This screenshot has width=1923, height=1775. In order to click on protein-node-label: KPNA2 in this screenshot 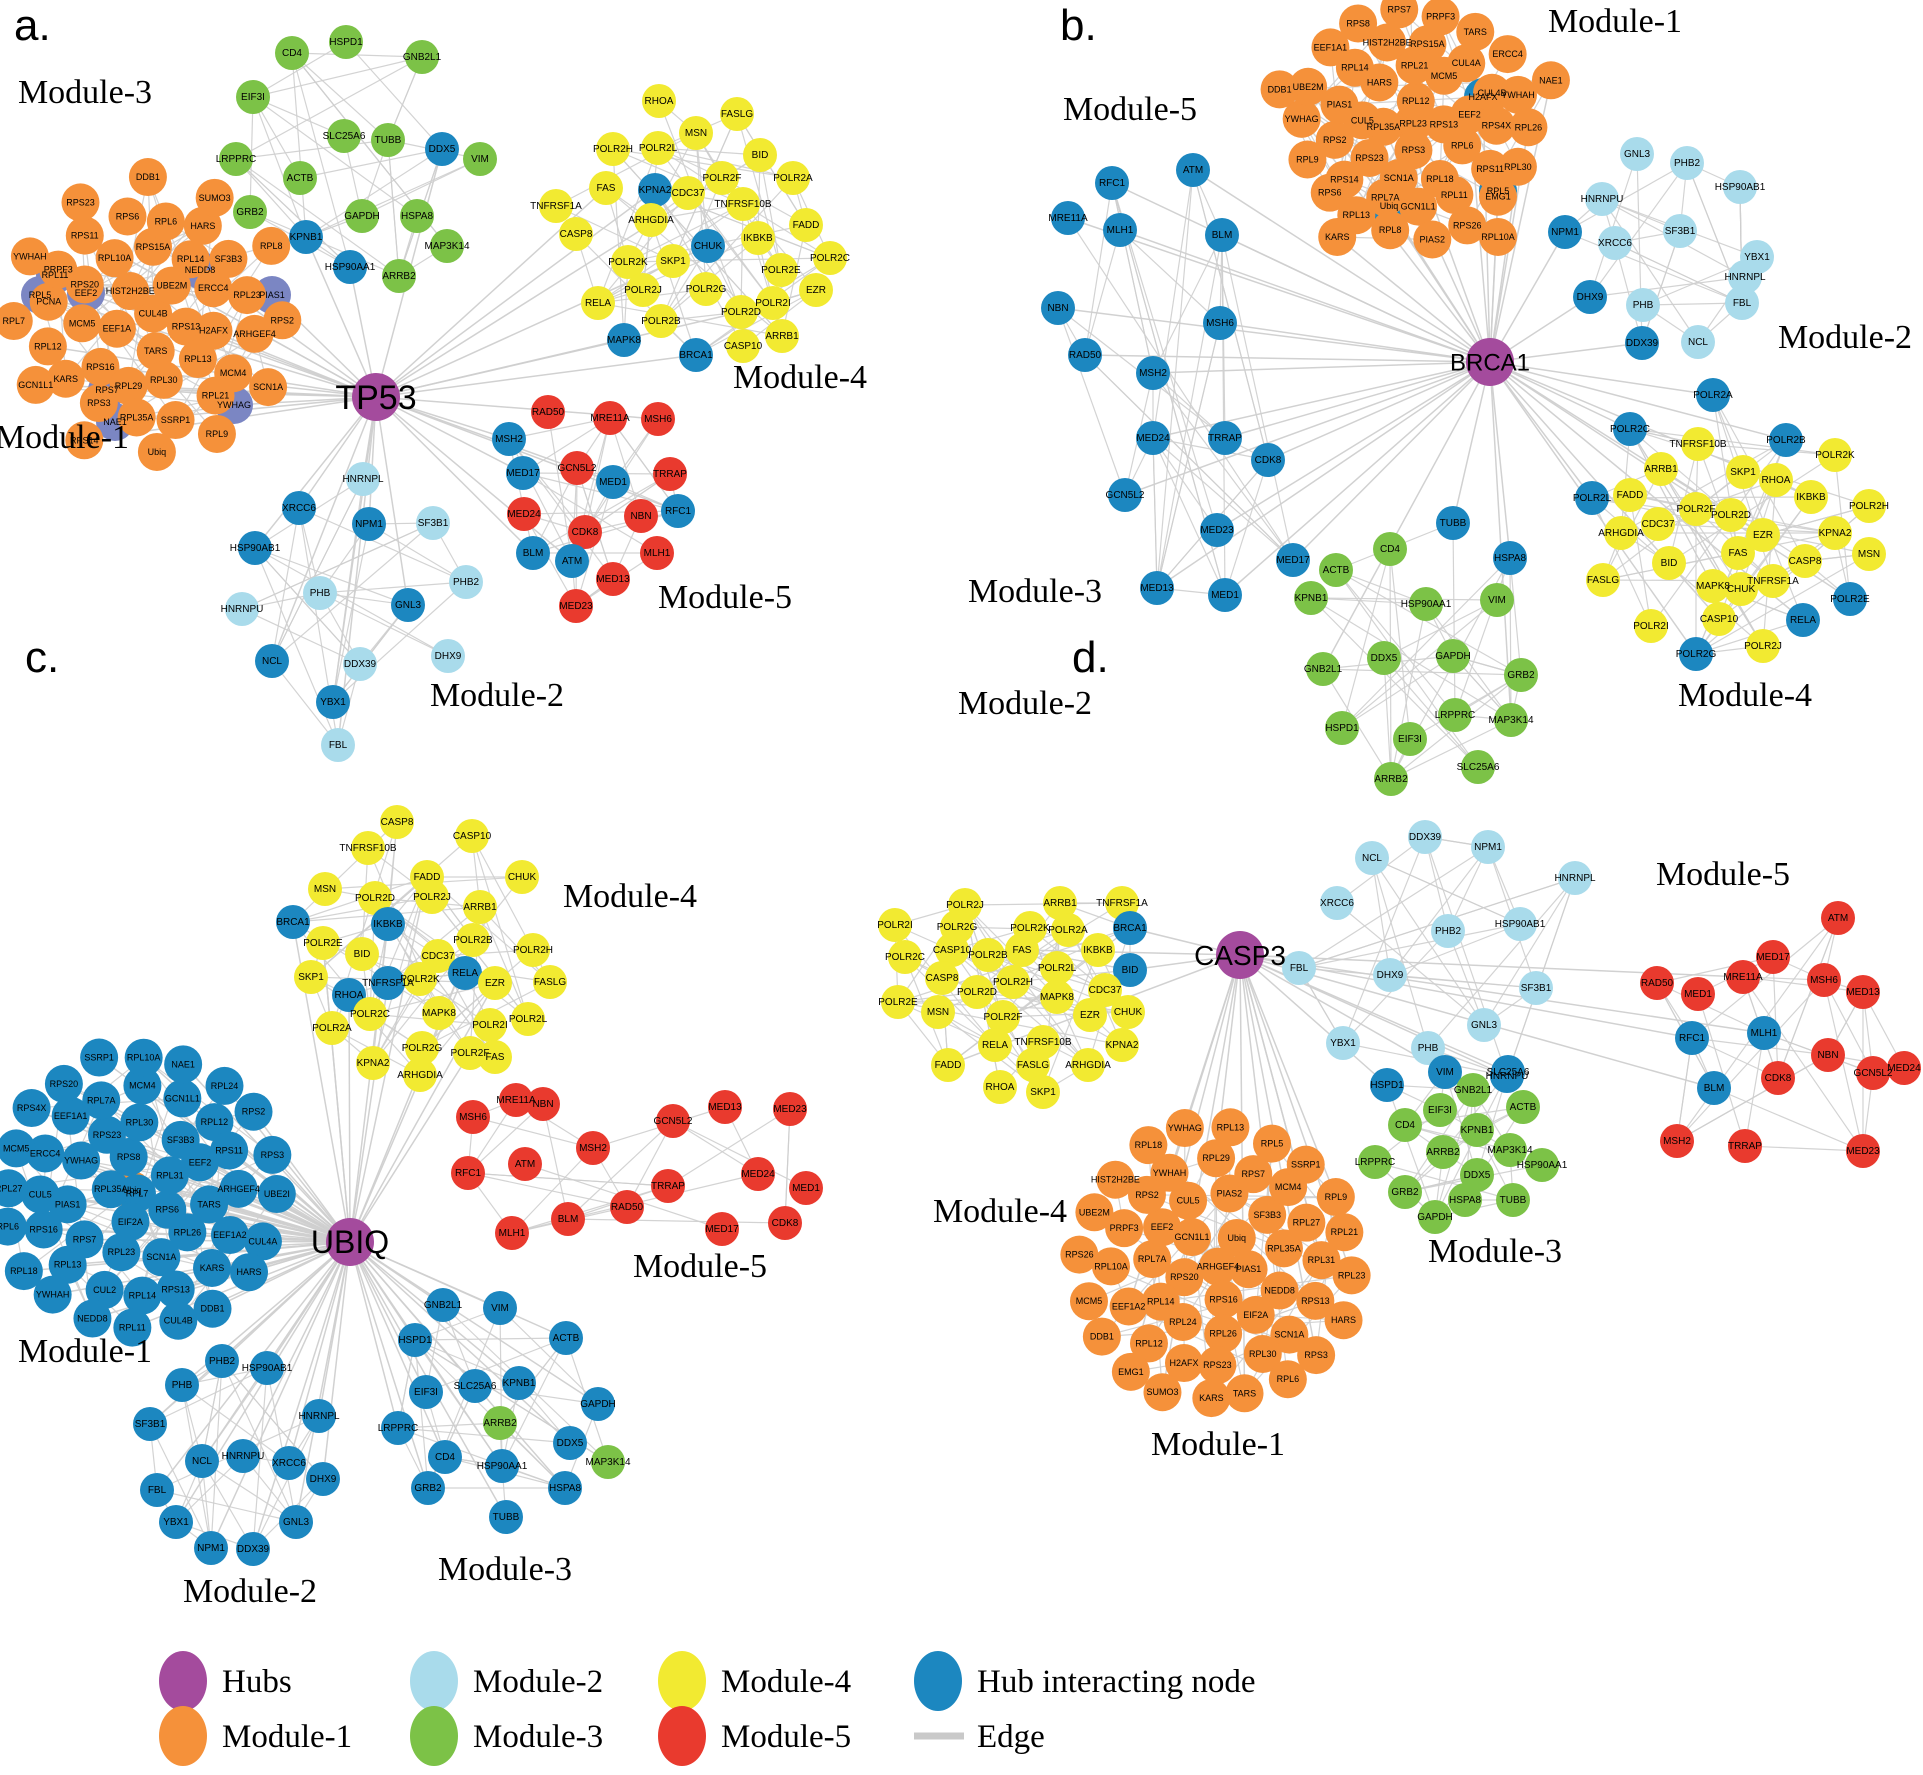, I will do `click(1122, 1045)`.